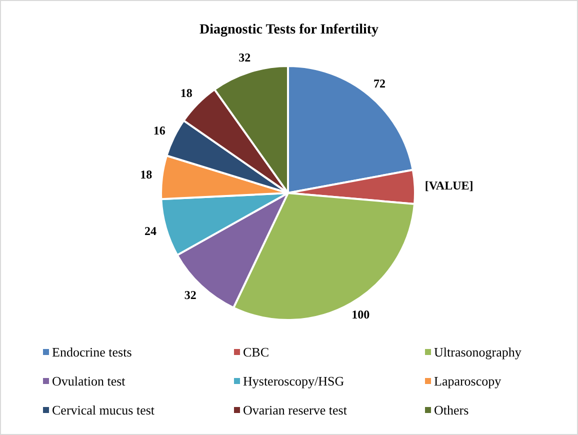 This screenshot has height=435, width=578. What do you see at coordinates (150, 231) in the screenshot?
I see `data-label: 24` at bounding box center [150, 231].